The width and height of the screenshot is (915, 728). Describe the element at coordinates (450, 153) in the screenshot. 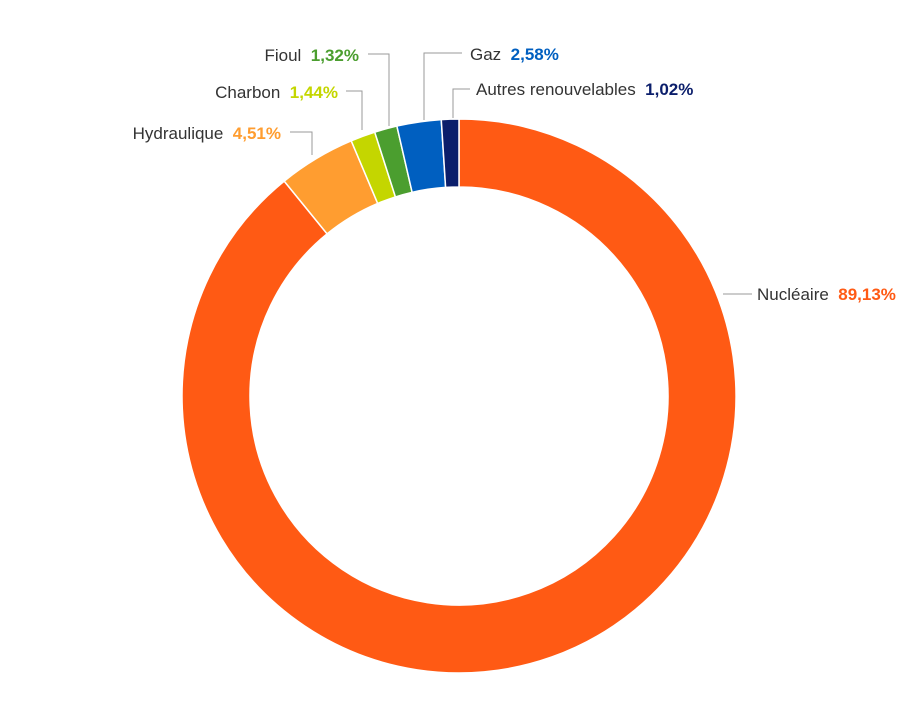

I see `slice-autres-renouvelables` at that location.